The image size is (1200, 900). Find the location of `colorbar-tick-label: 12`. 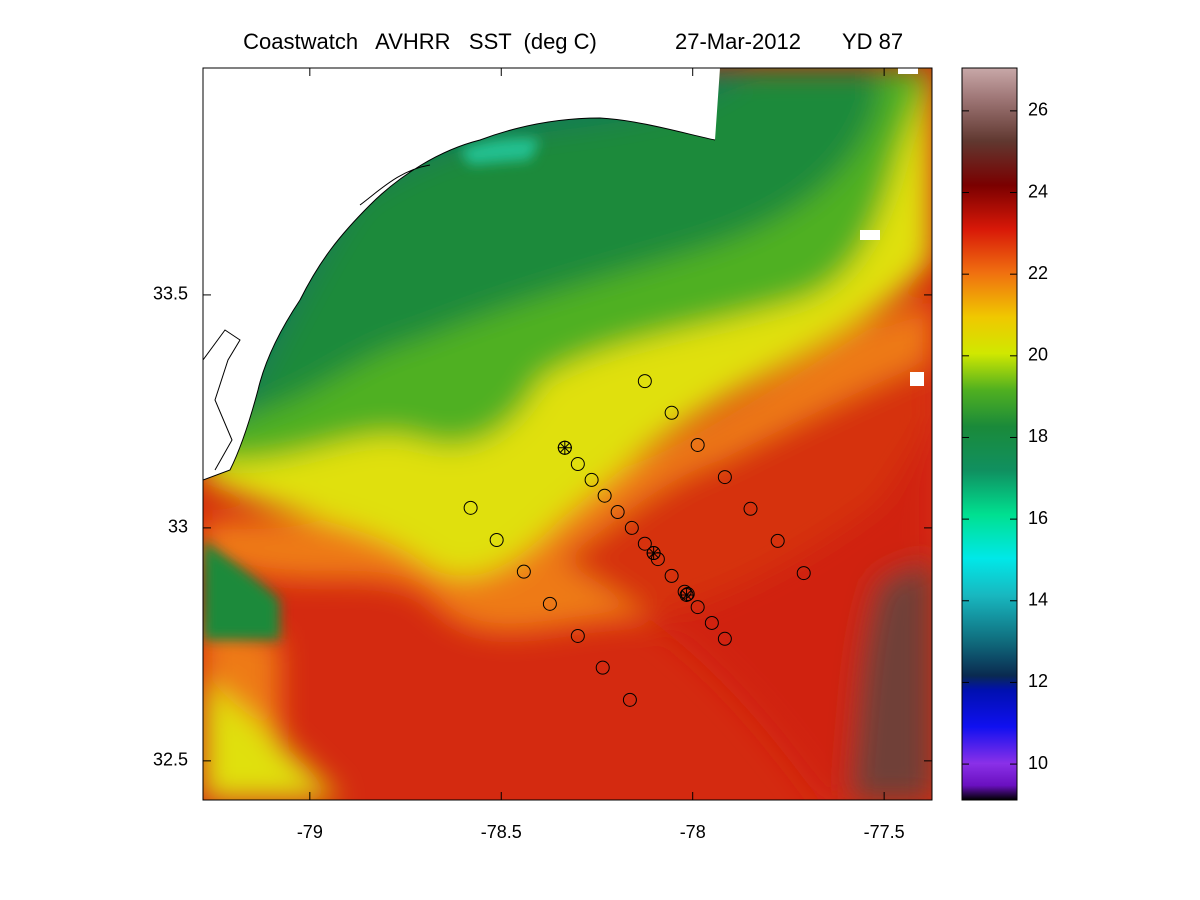

colorbar-tick-label: 12 is located at coordinates (1038, 681).